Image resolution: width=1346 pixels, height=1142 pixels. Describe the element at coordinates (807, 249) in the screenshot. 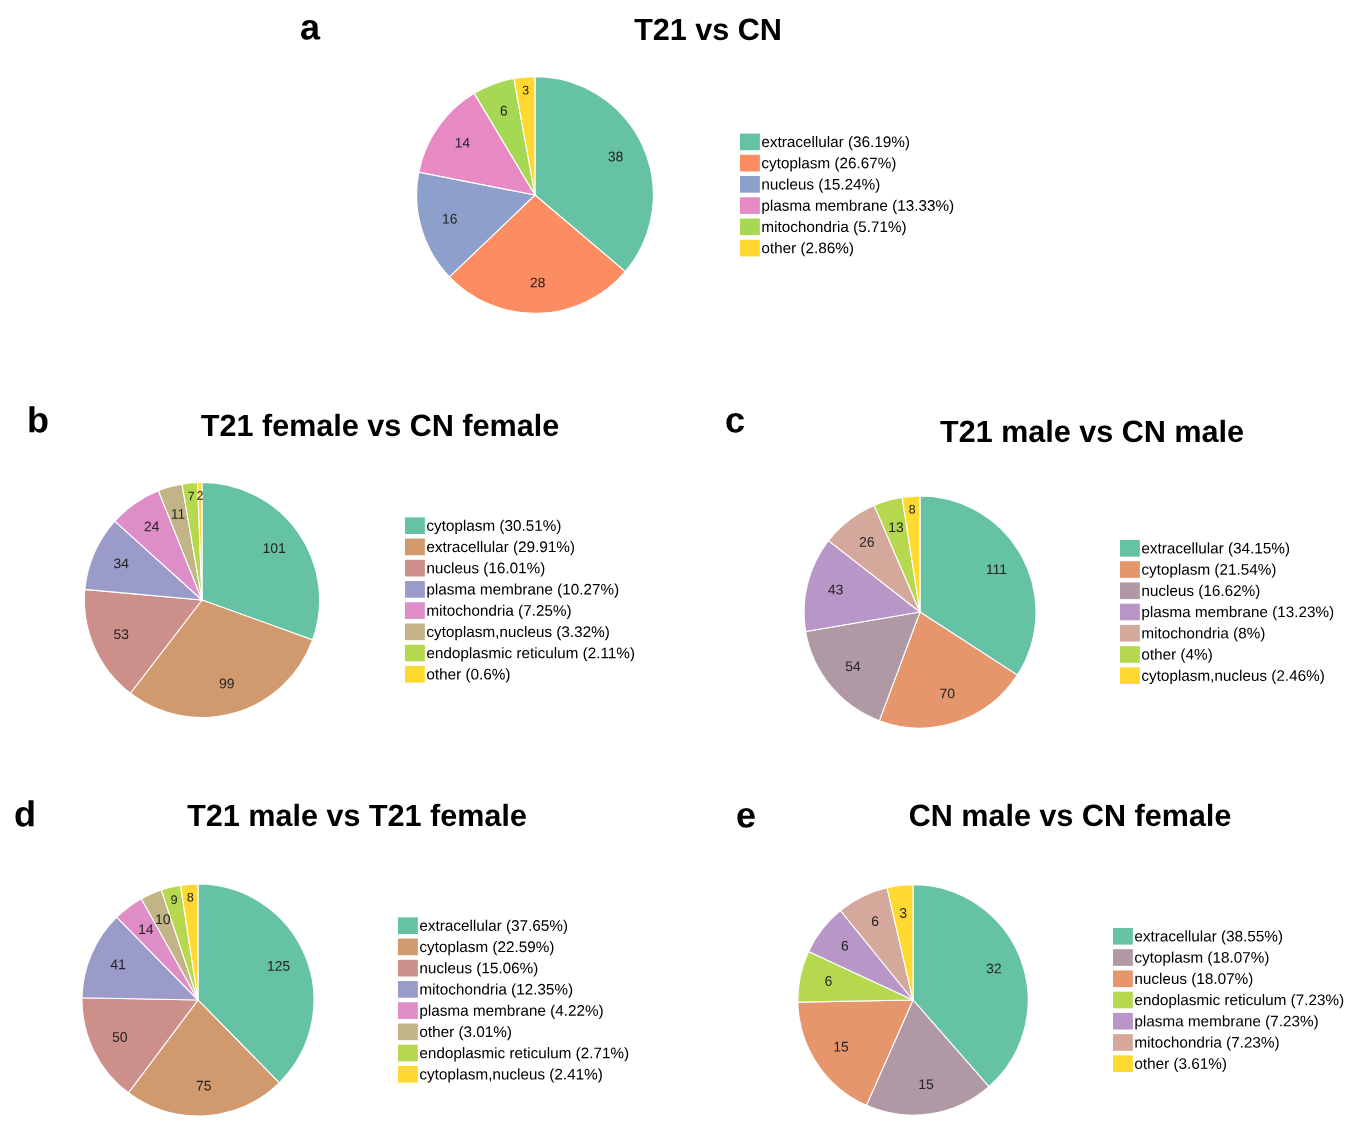

I see `legend-label: other (2.86%)` at that location.